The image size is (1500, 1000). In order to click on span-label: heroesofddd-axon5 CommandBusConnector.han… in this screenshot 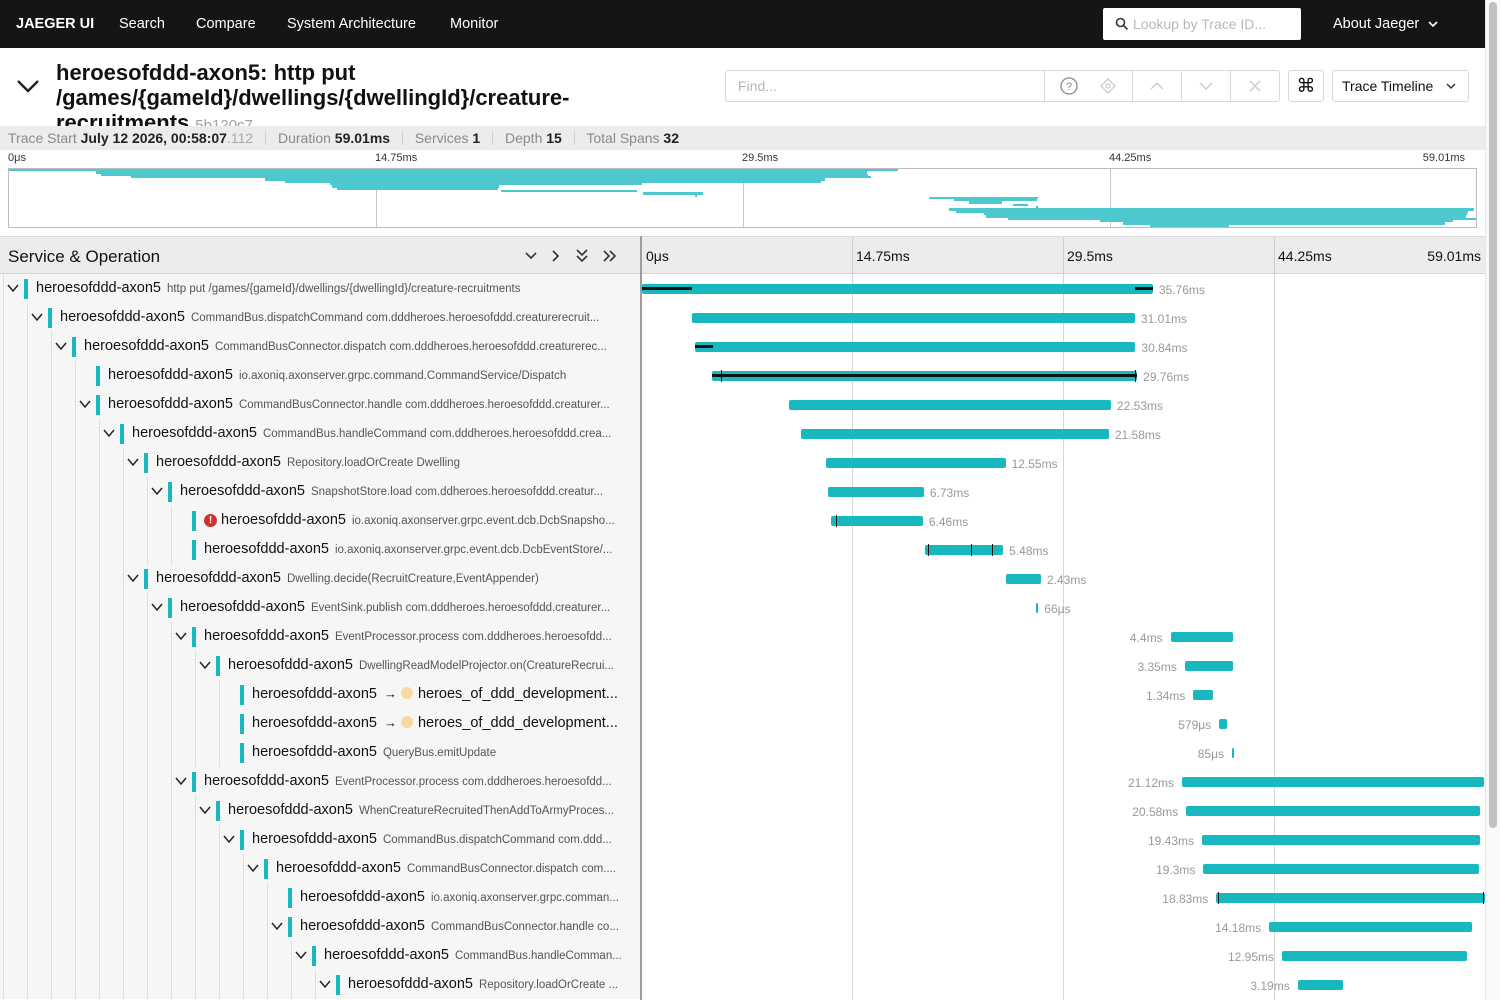, I will do `click(359, 404)`.